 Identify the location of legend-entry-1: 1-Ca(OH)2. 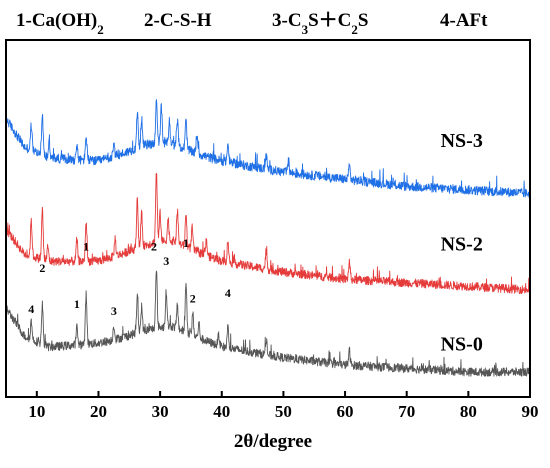
(60, 23).